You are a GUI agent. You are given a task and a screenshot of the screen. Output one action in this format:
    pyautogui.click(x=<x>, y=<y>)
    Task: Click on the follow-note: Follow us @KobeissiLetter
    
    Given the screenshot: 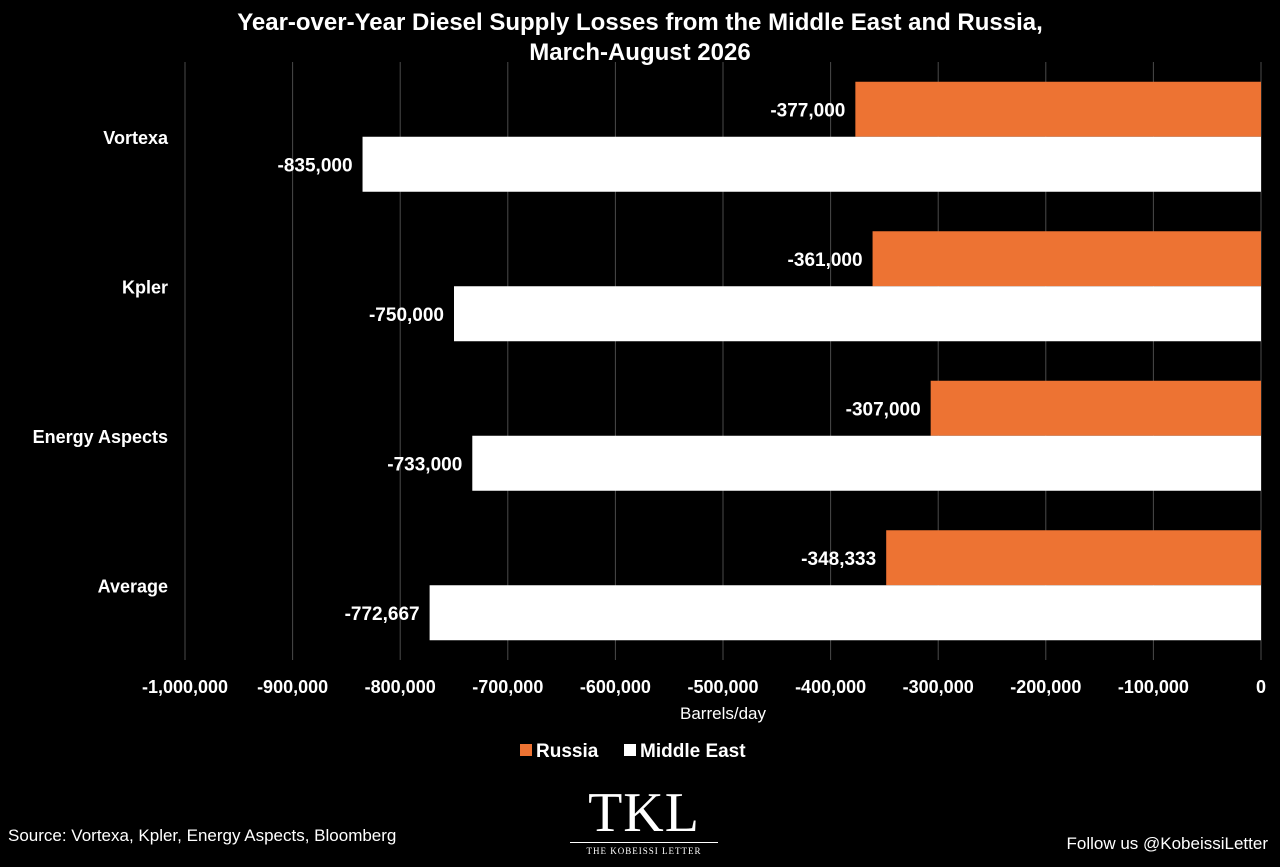 What is the action you would take?
    pyautogui.click(x=1167, y=843)
    